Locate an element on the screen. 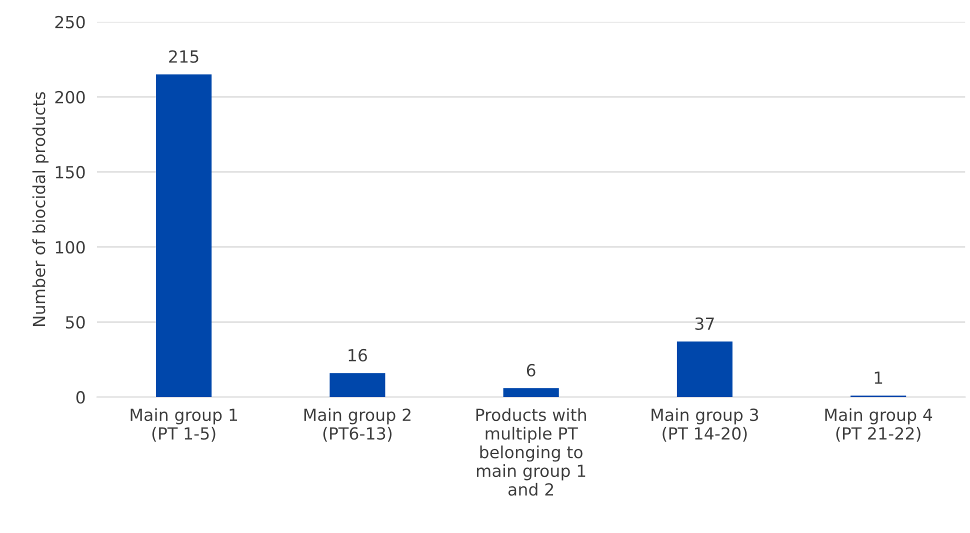 The width and height of the screenshot is (970, 533). data-label: 16 is located at coordinates (357, 355).